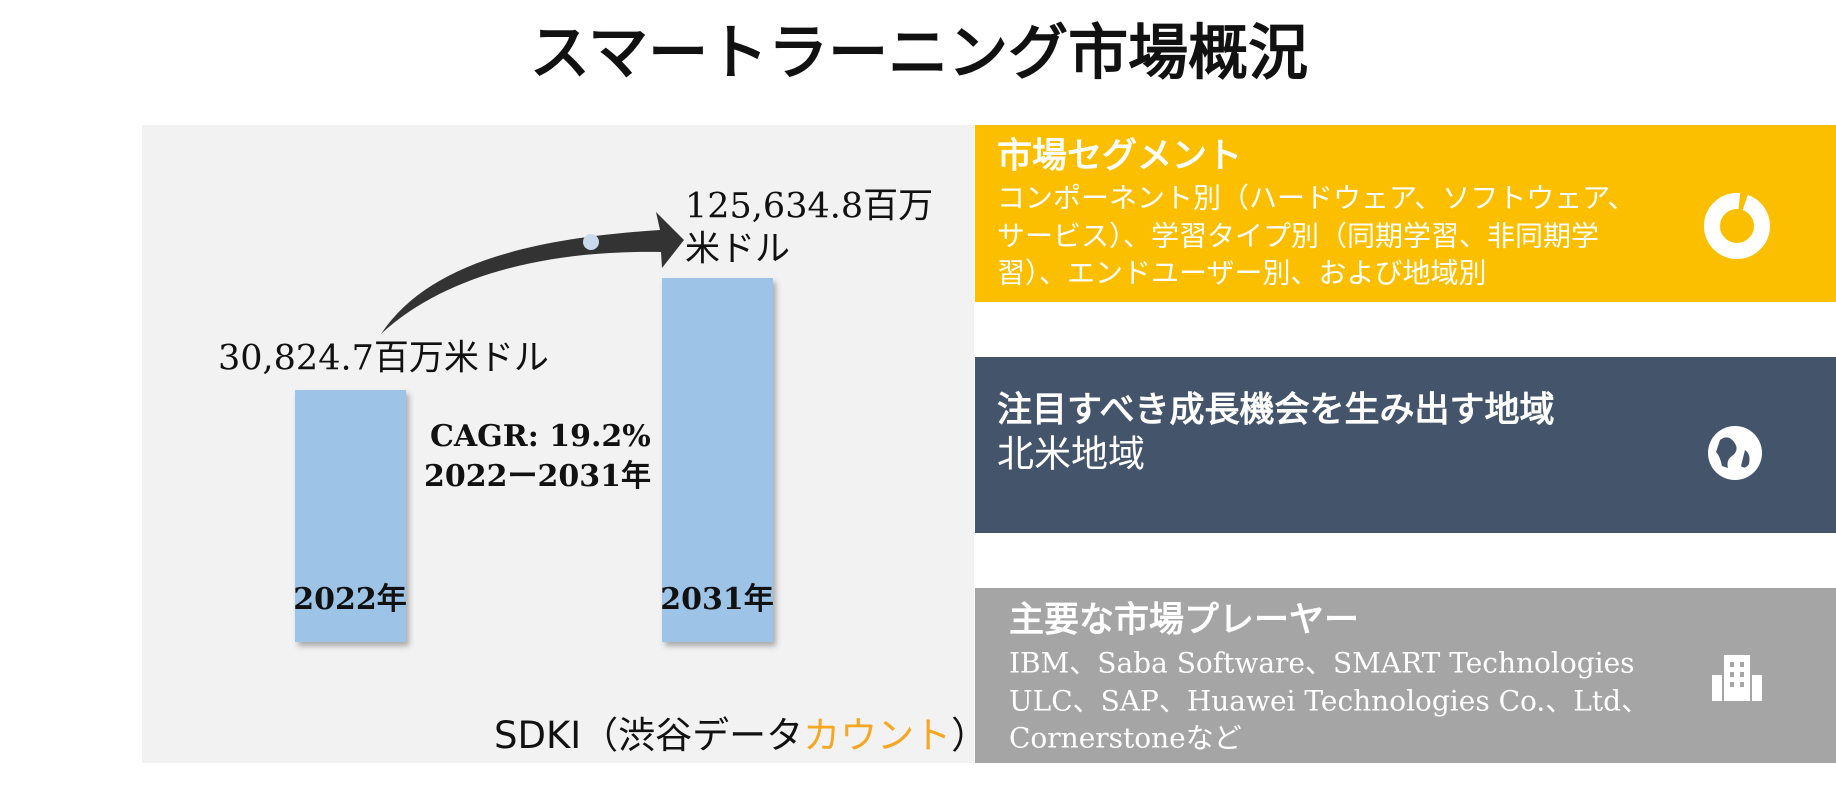 Image resolution: width=1836 pixels, height=802 pixels. I want to click on panel-text: コンポーネント別（ハードウェア、ソフトウェア、, so click(1316, 198).